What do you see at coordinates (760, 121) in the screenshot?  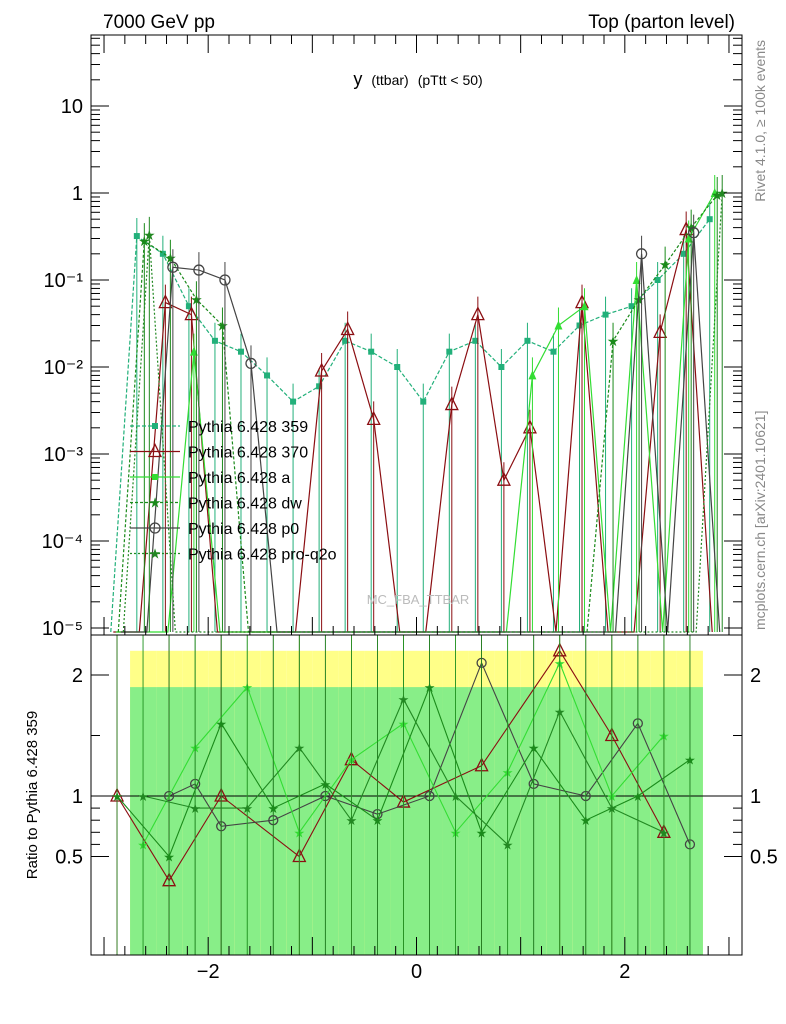 I see `rivet-label: Rivet 4.1.0, ≥ 100k events` at bounding box center [760, 121].